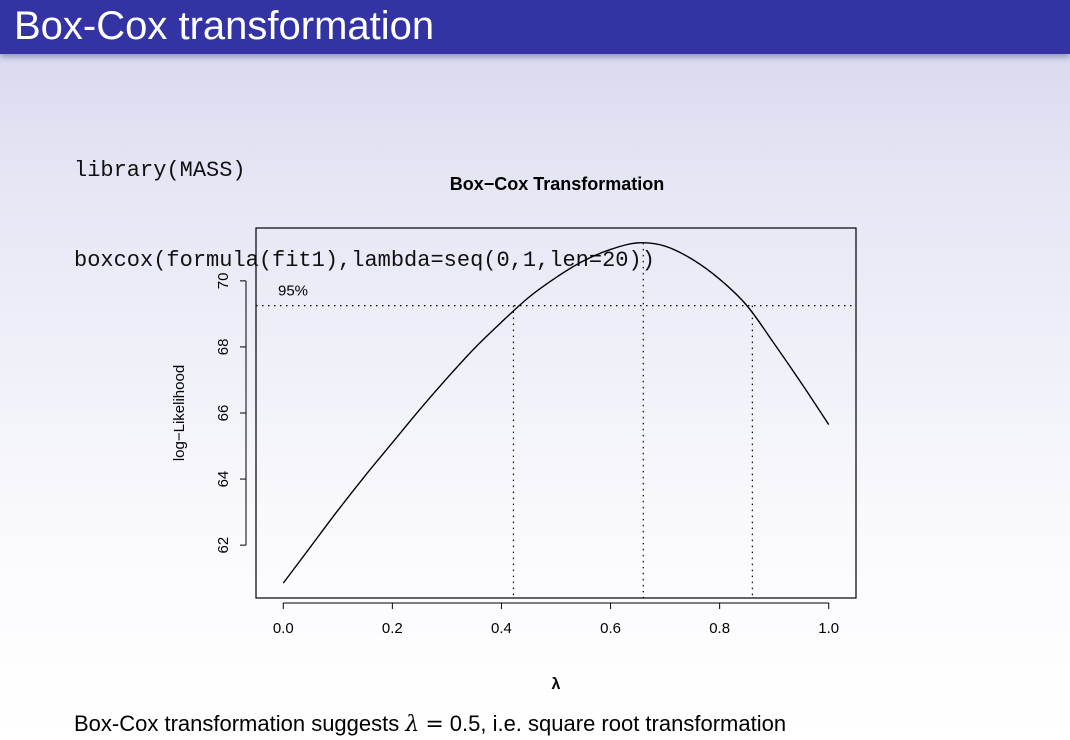  What do you see at coordinates (412, 724) in the screenshot?
I see `lambda-symbol: λ` at bounding box center [412, 724].